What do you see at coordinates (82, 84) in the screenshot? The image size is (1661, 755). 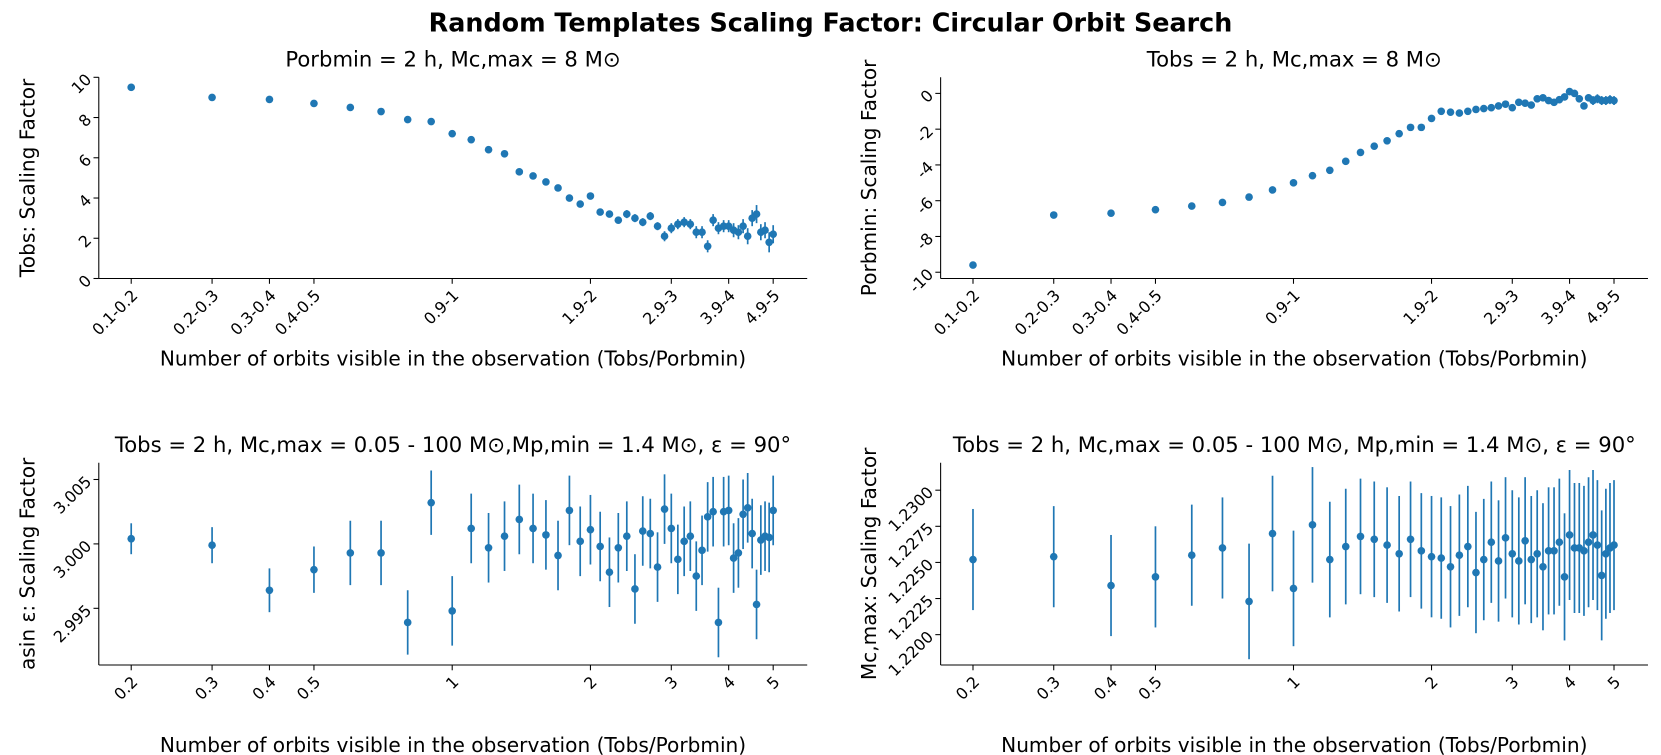 I see `y-tick-label: 10` at bounding box center [82, 84].